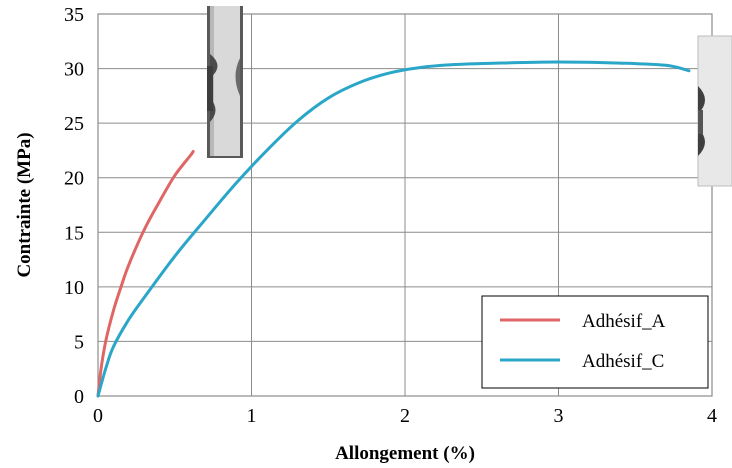 The image size is (732, 468). I want to click on x-tick-label: 3, so click(559, 416).